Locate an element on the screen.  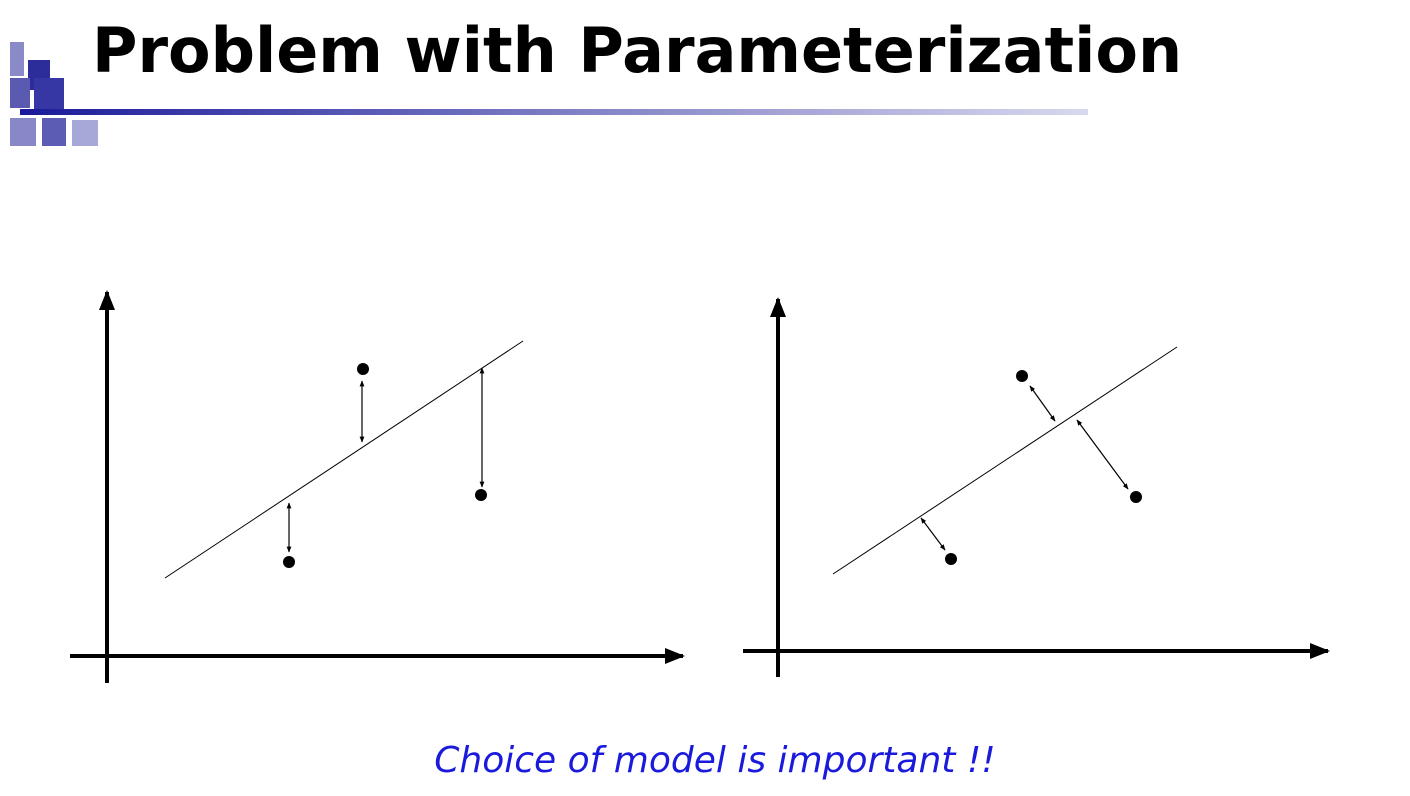
caption: Choice of model is important !! is located at coordinates (715, 760).